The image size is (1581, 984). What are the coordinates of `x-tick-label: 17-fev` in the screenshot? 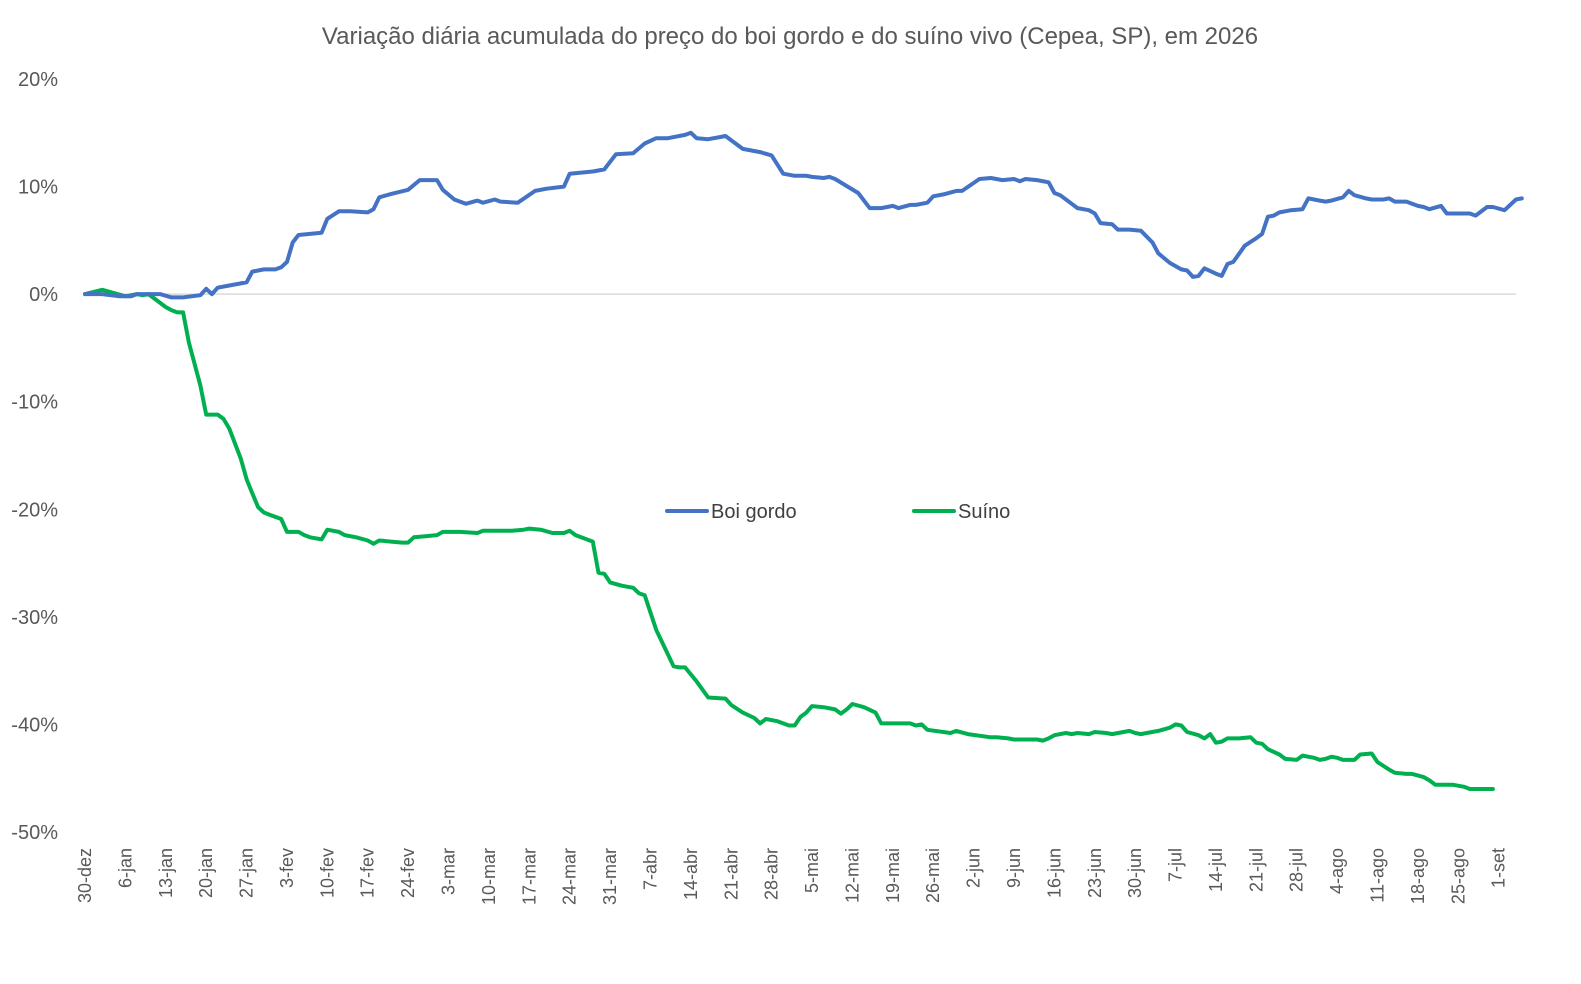 It's located at (368, 873).